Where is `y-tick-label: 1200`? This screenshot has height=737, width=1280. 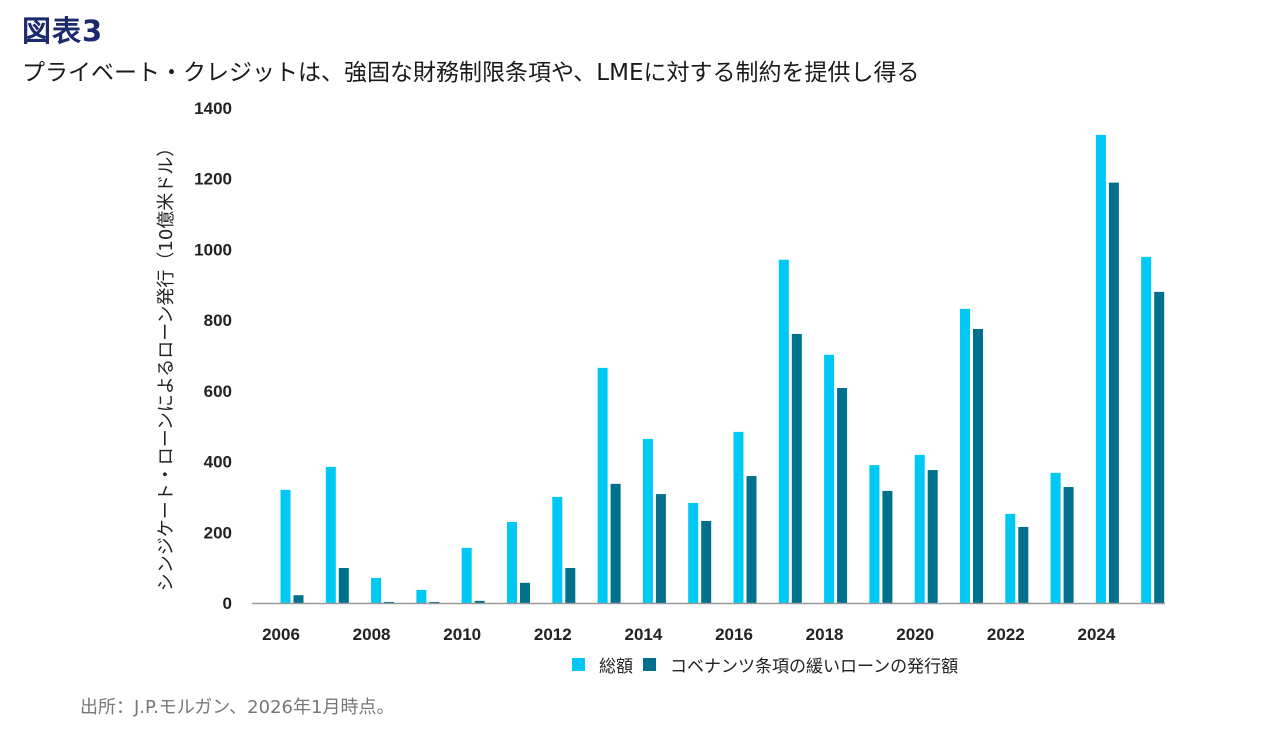
y-tick-label: 1200 is located at coordinates (213, 179).